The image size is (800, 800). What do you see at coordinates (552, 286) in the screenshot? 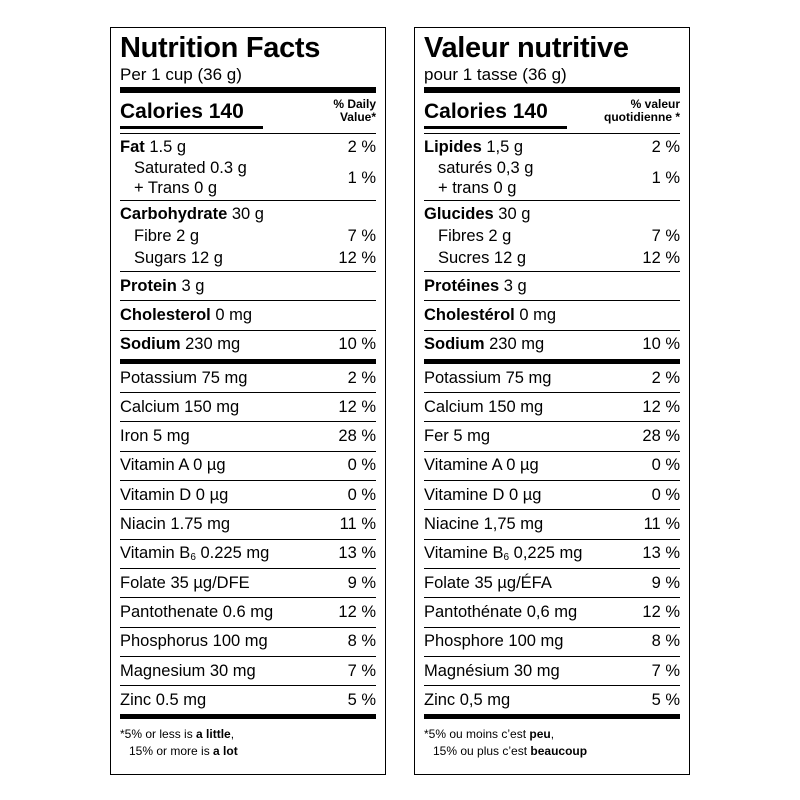
I see `protein-row: Protéines 3 g` at bounding box center [552, 286].